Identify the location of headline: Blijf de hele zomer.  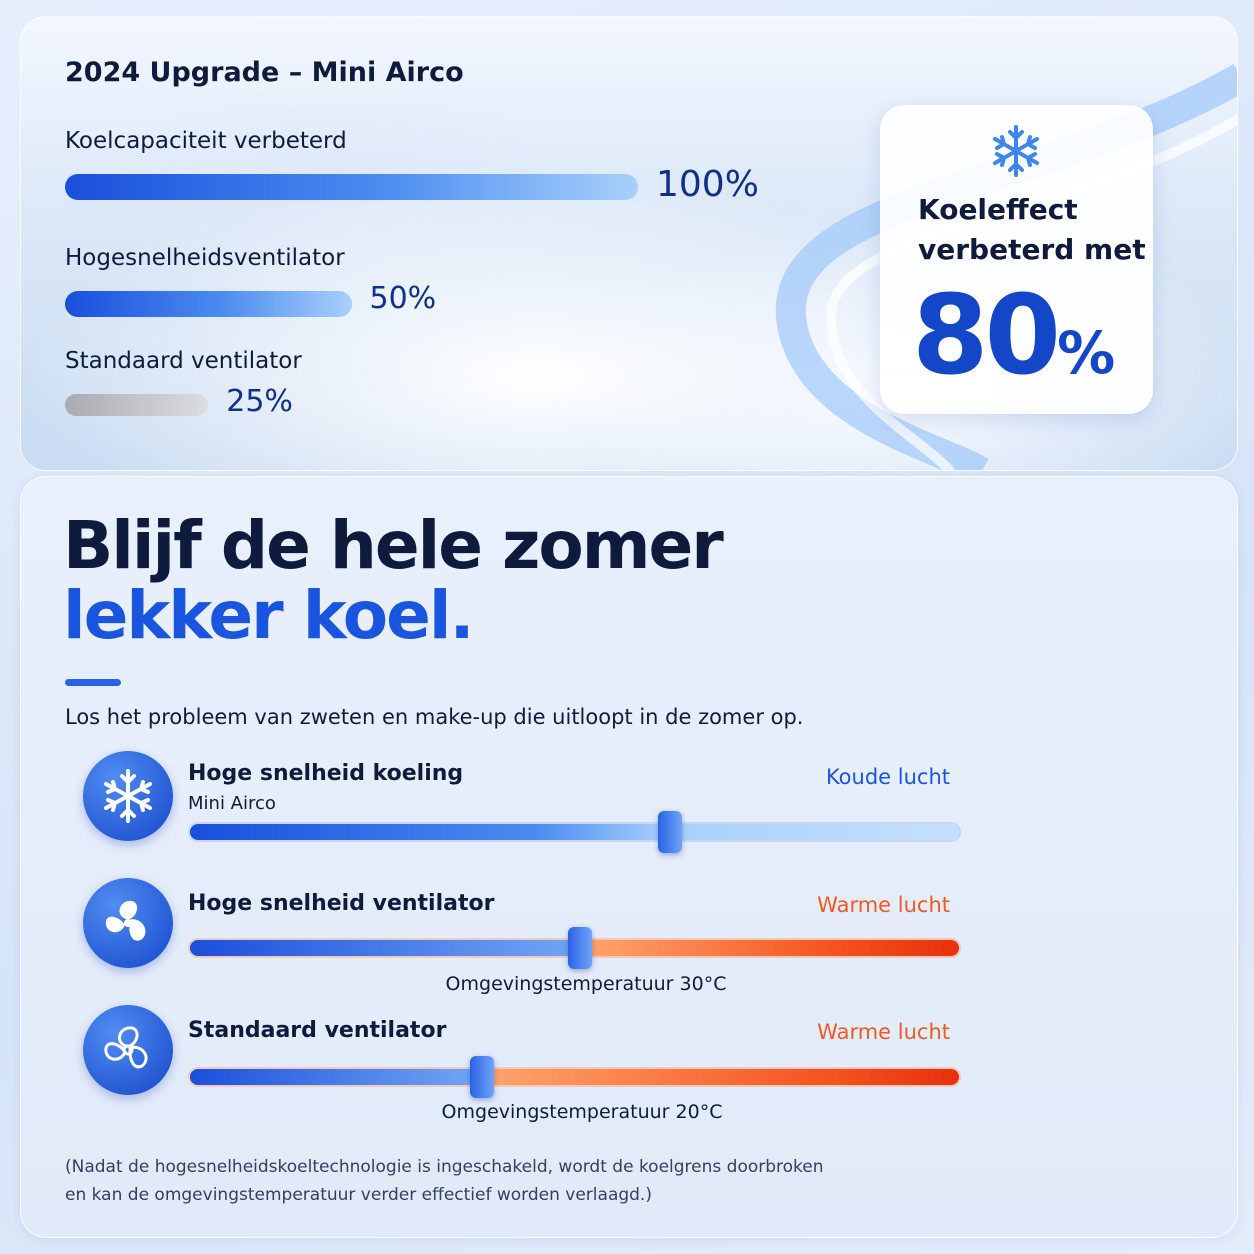
(393, 545).